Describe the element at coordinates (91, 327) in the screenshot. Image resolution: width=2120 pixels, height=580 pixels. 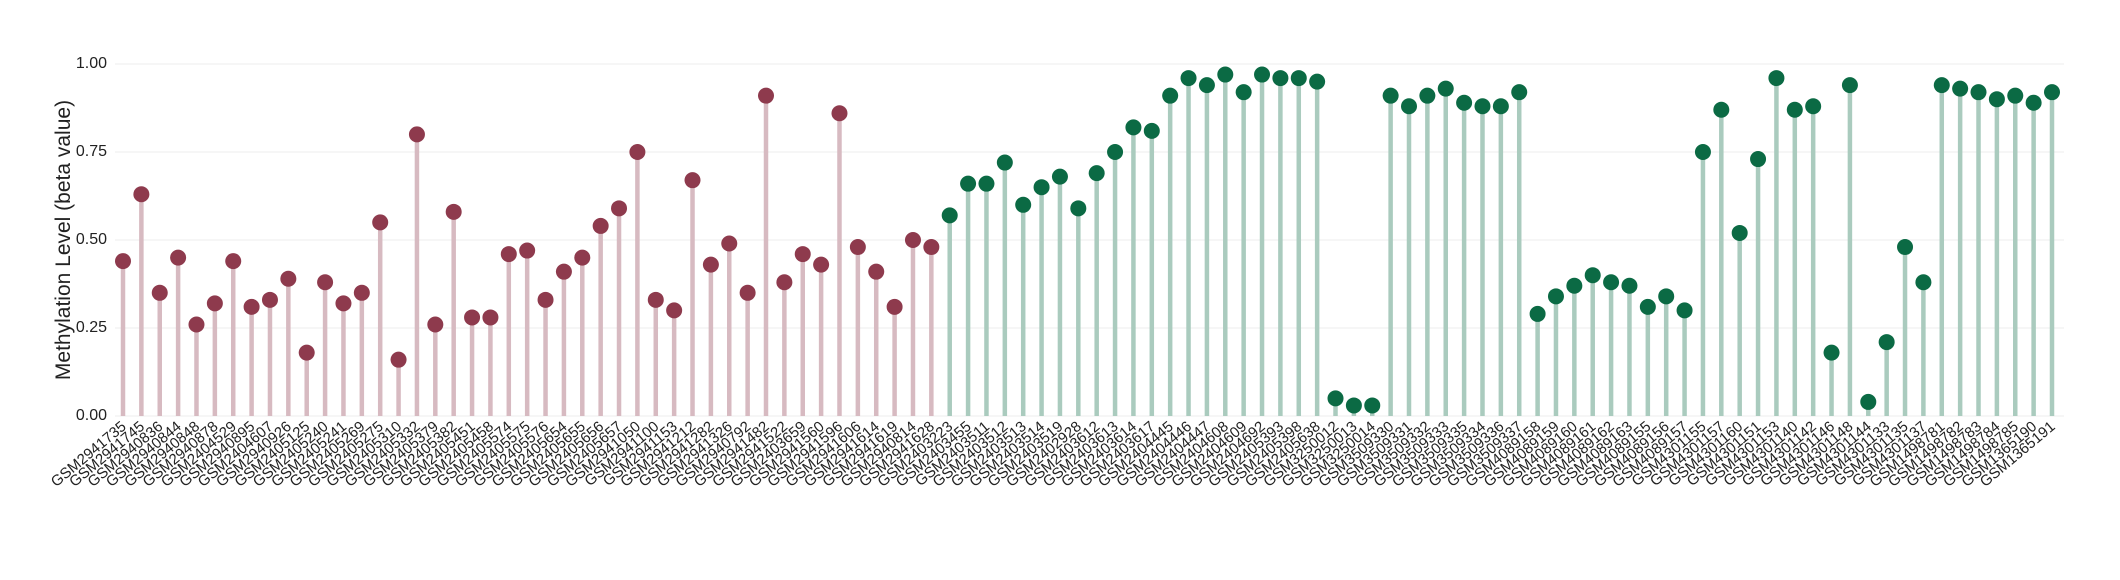
I see `y-tick-label: 0.25` at that location.